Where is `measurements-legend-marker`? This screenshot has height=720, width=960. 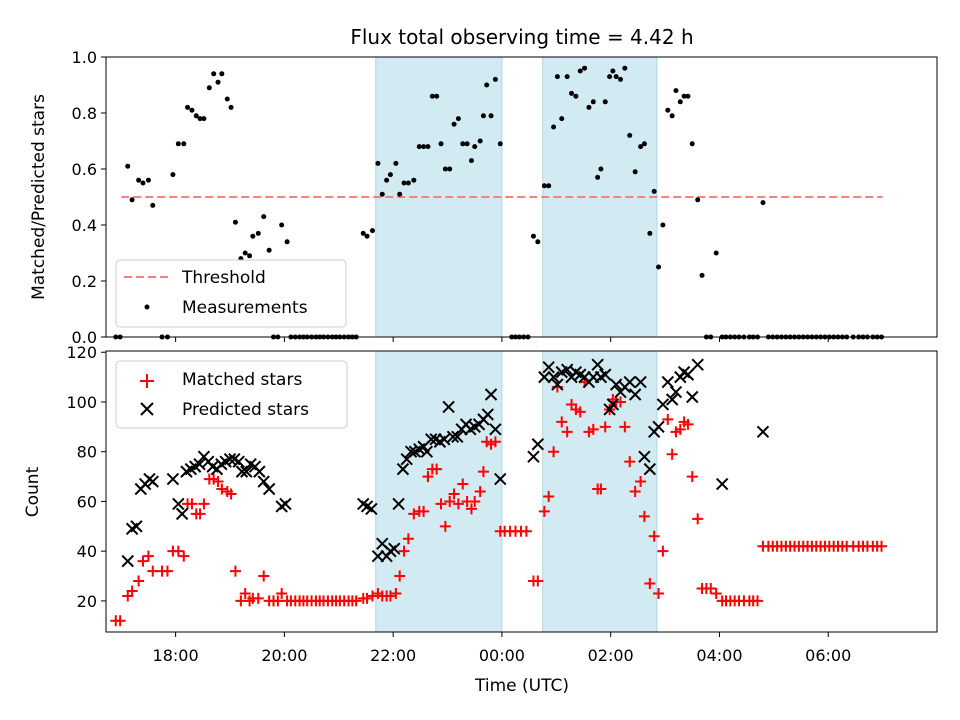
measurements-legend-marker is located at coordinates (147, 307).